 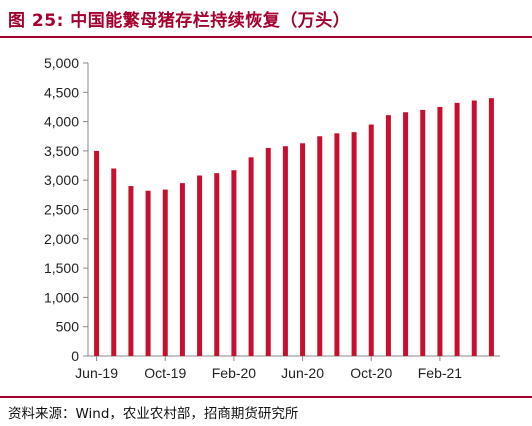 I want to click on y-tick-label: 3,500, so click(x=61, y=151).